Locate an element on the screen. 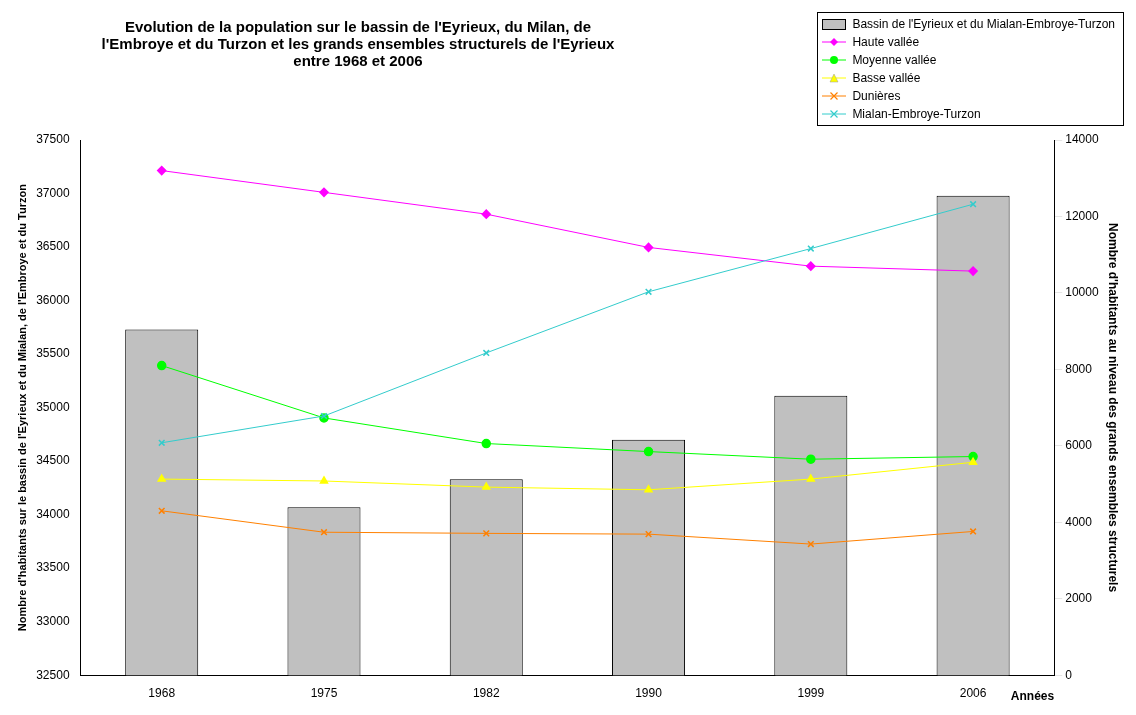 The height and width of the screenshot is (715, 1136). y2-tick-label: 14000 is located at coordinates (1082, 139).